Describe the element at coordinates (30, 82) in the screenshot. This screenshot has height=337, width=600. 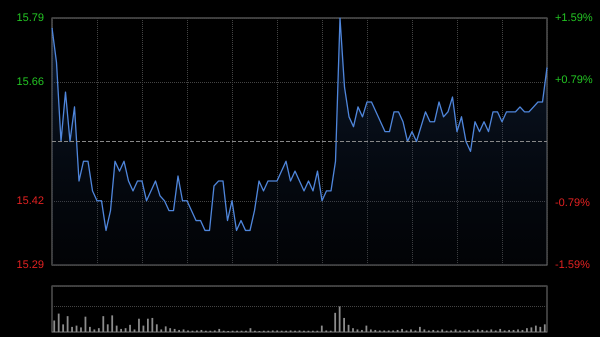
I see `y-tick-label: 15.66` at that location.